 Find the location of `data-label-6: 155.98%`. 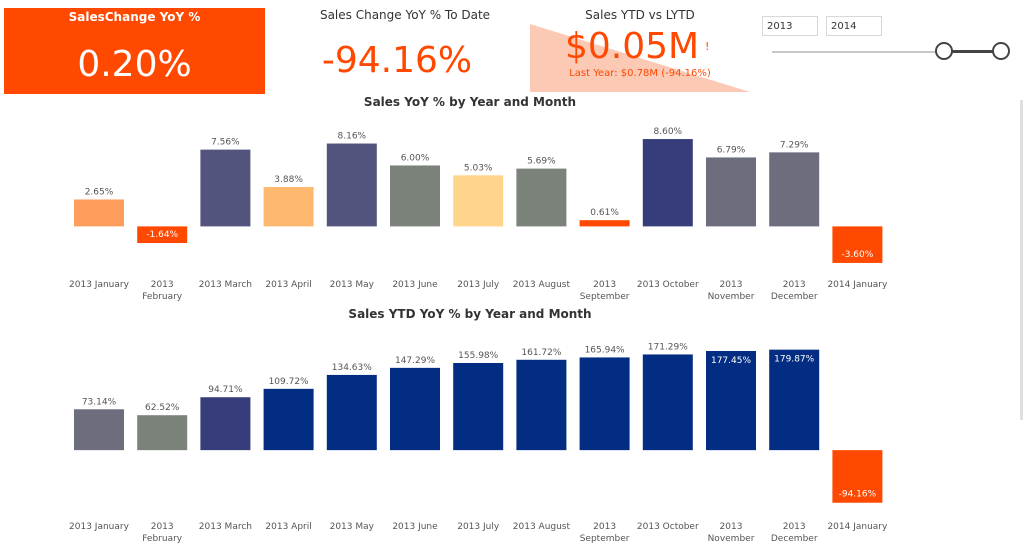

data-label-6: 155.98% is located at coordinates (478, 356).